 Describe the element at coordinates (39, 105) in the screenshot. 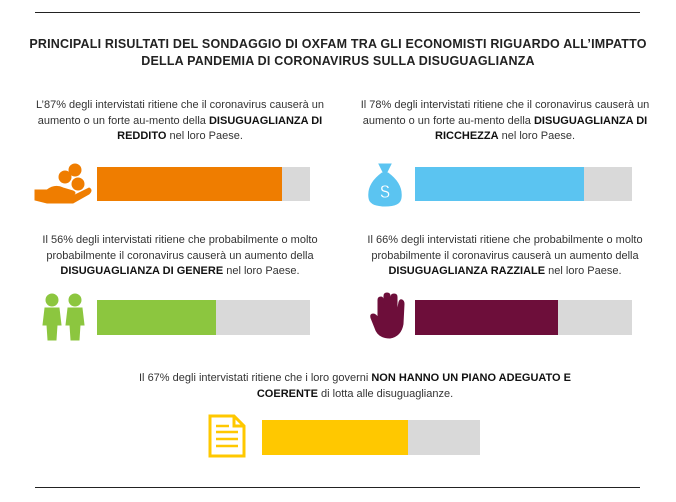

I see `lead: L’` at that location.